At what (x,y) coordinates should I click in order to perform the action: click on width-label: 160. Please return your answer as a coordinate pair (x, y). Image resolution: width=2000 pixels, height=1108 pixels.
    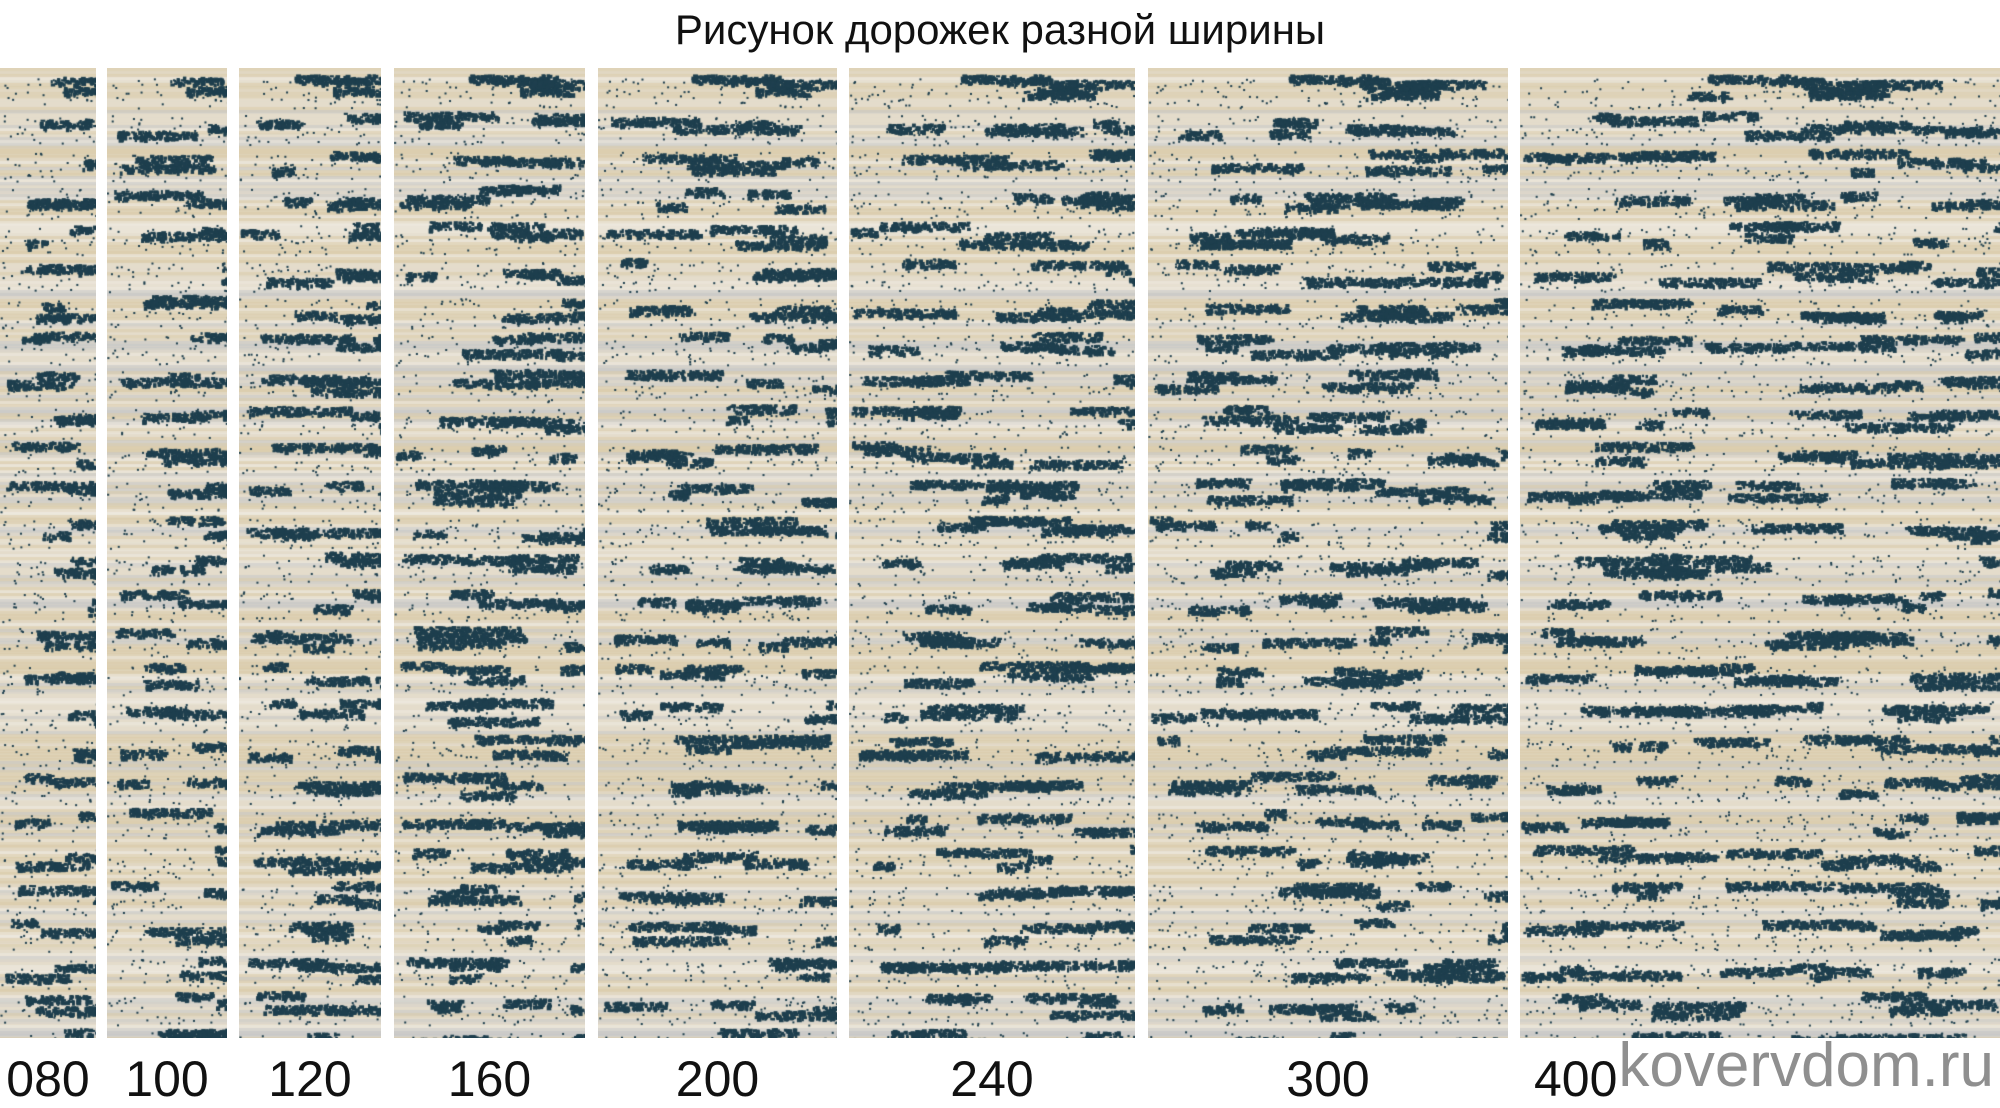
    Looking at the image, I should click on (489, 1079).